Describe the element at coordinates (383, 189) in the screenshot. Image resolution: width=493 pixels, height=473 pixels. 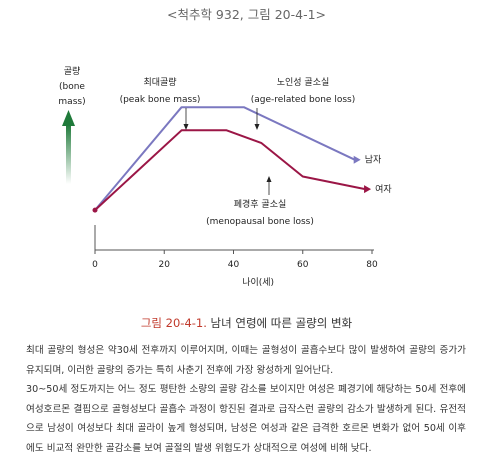
I see `legend-label-female: 여자` at that location.